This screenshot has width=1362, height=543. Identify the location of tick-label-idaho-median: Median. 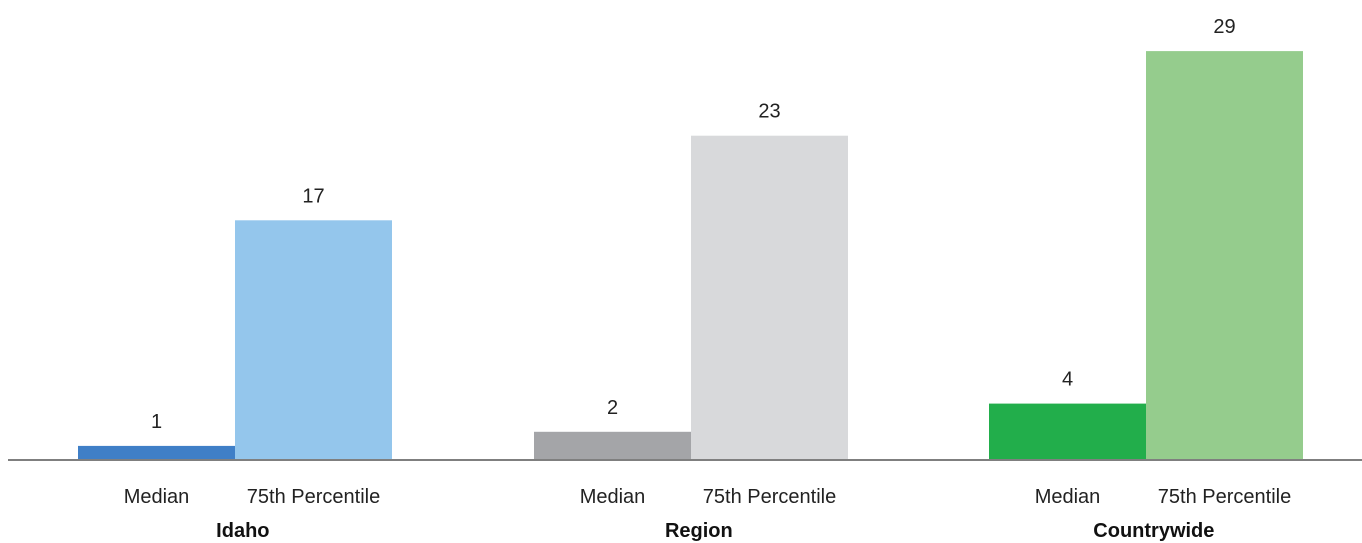
(157, 497).